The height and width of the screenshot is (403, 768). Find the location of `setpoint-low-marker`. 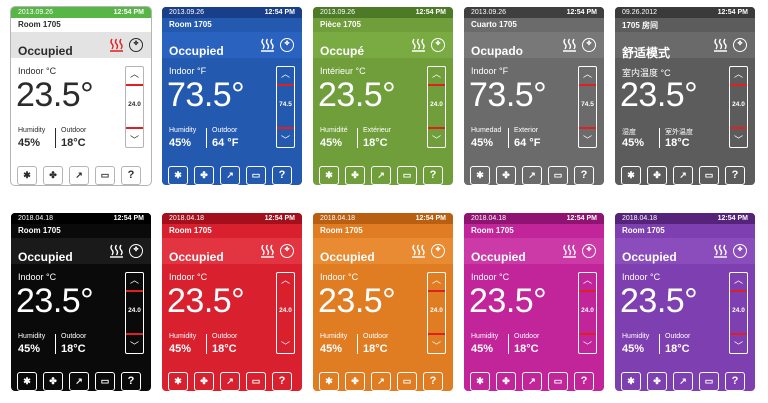

setpoint-low-marker is located at coordinates (134, 128).